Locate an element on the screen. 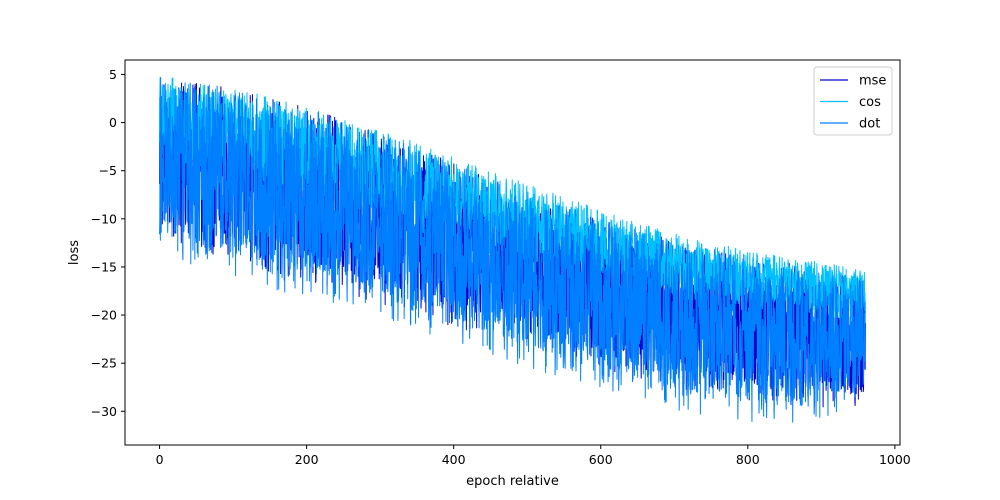  y-tick-label: −10 is located at coordinates (104, 218).